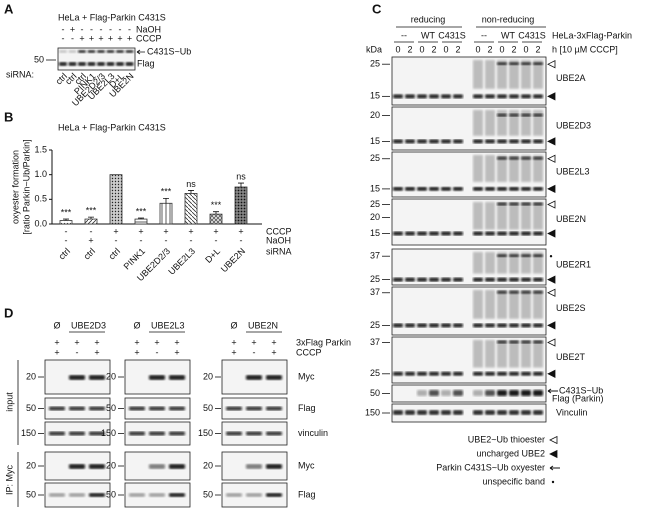 This screenshot has width=650, height=514. Describe the element at coordinates (513, 481) in the screenshot. I see `legend-label: unspecific band` at that location.